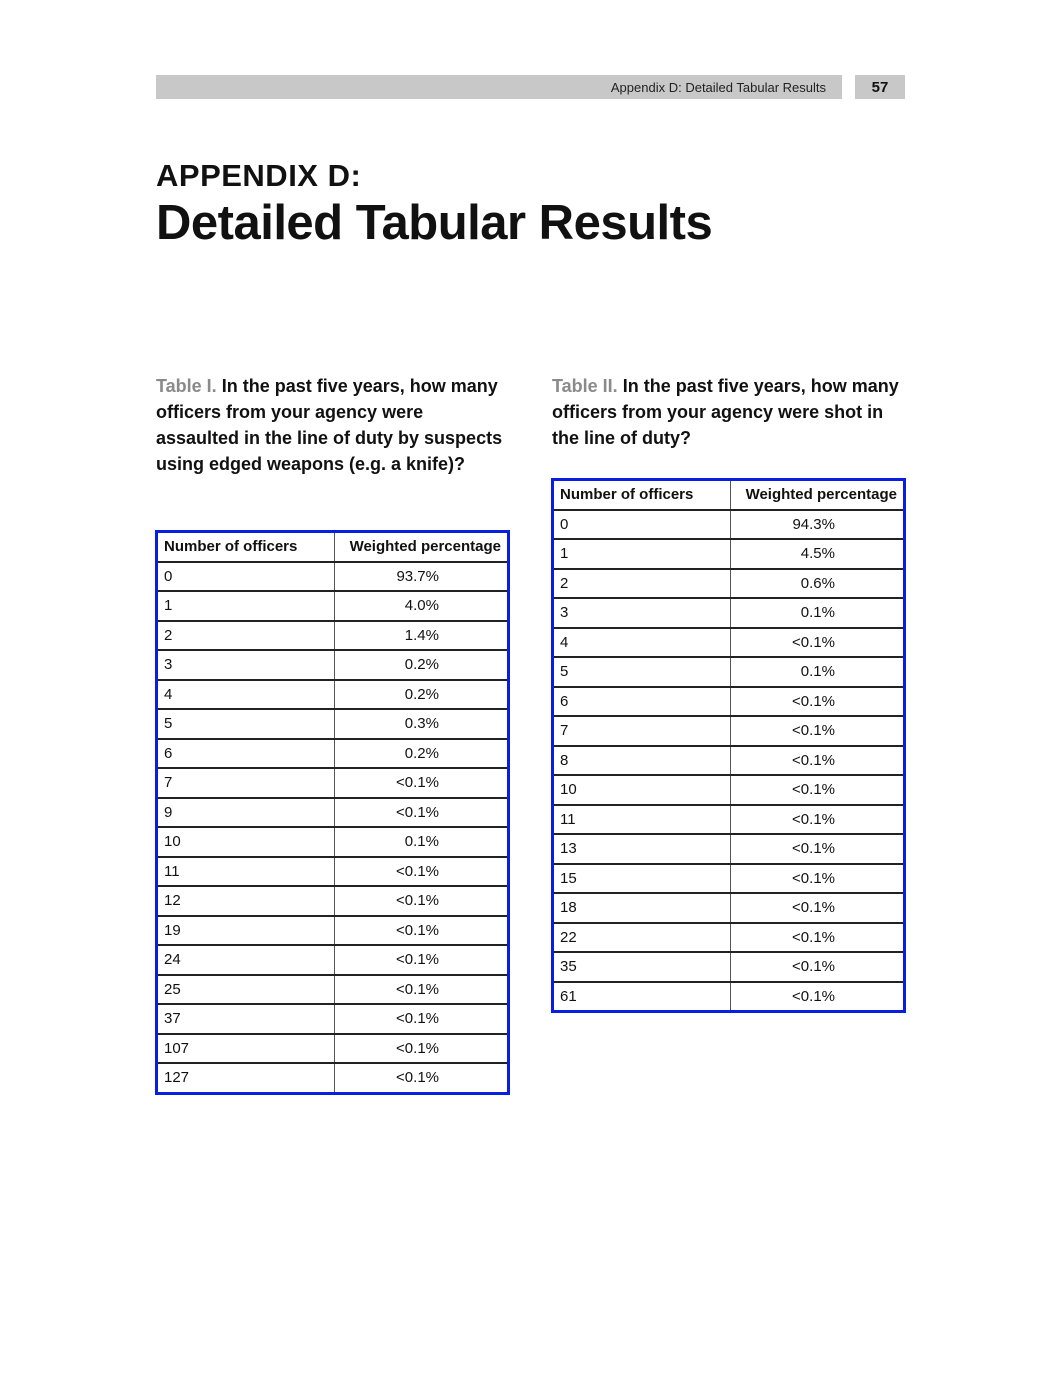 Image resolution: width=1061 pixels, height=1373 pixels. I want to click on cell-weighted-percentage-wrap: 0.2%, so click(420, 665).